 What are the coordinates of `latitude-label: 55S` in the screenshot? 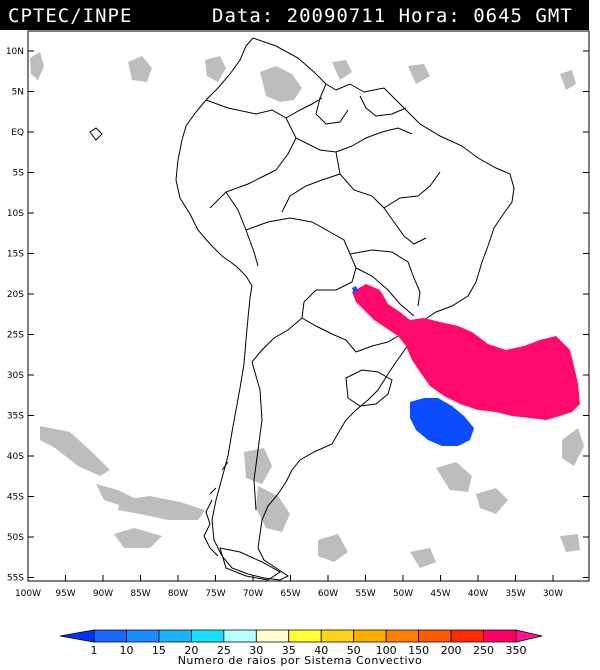 It's located at (15, 579).